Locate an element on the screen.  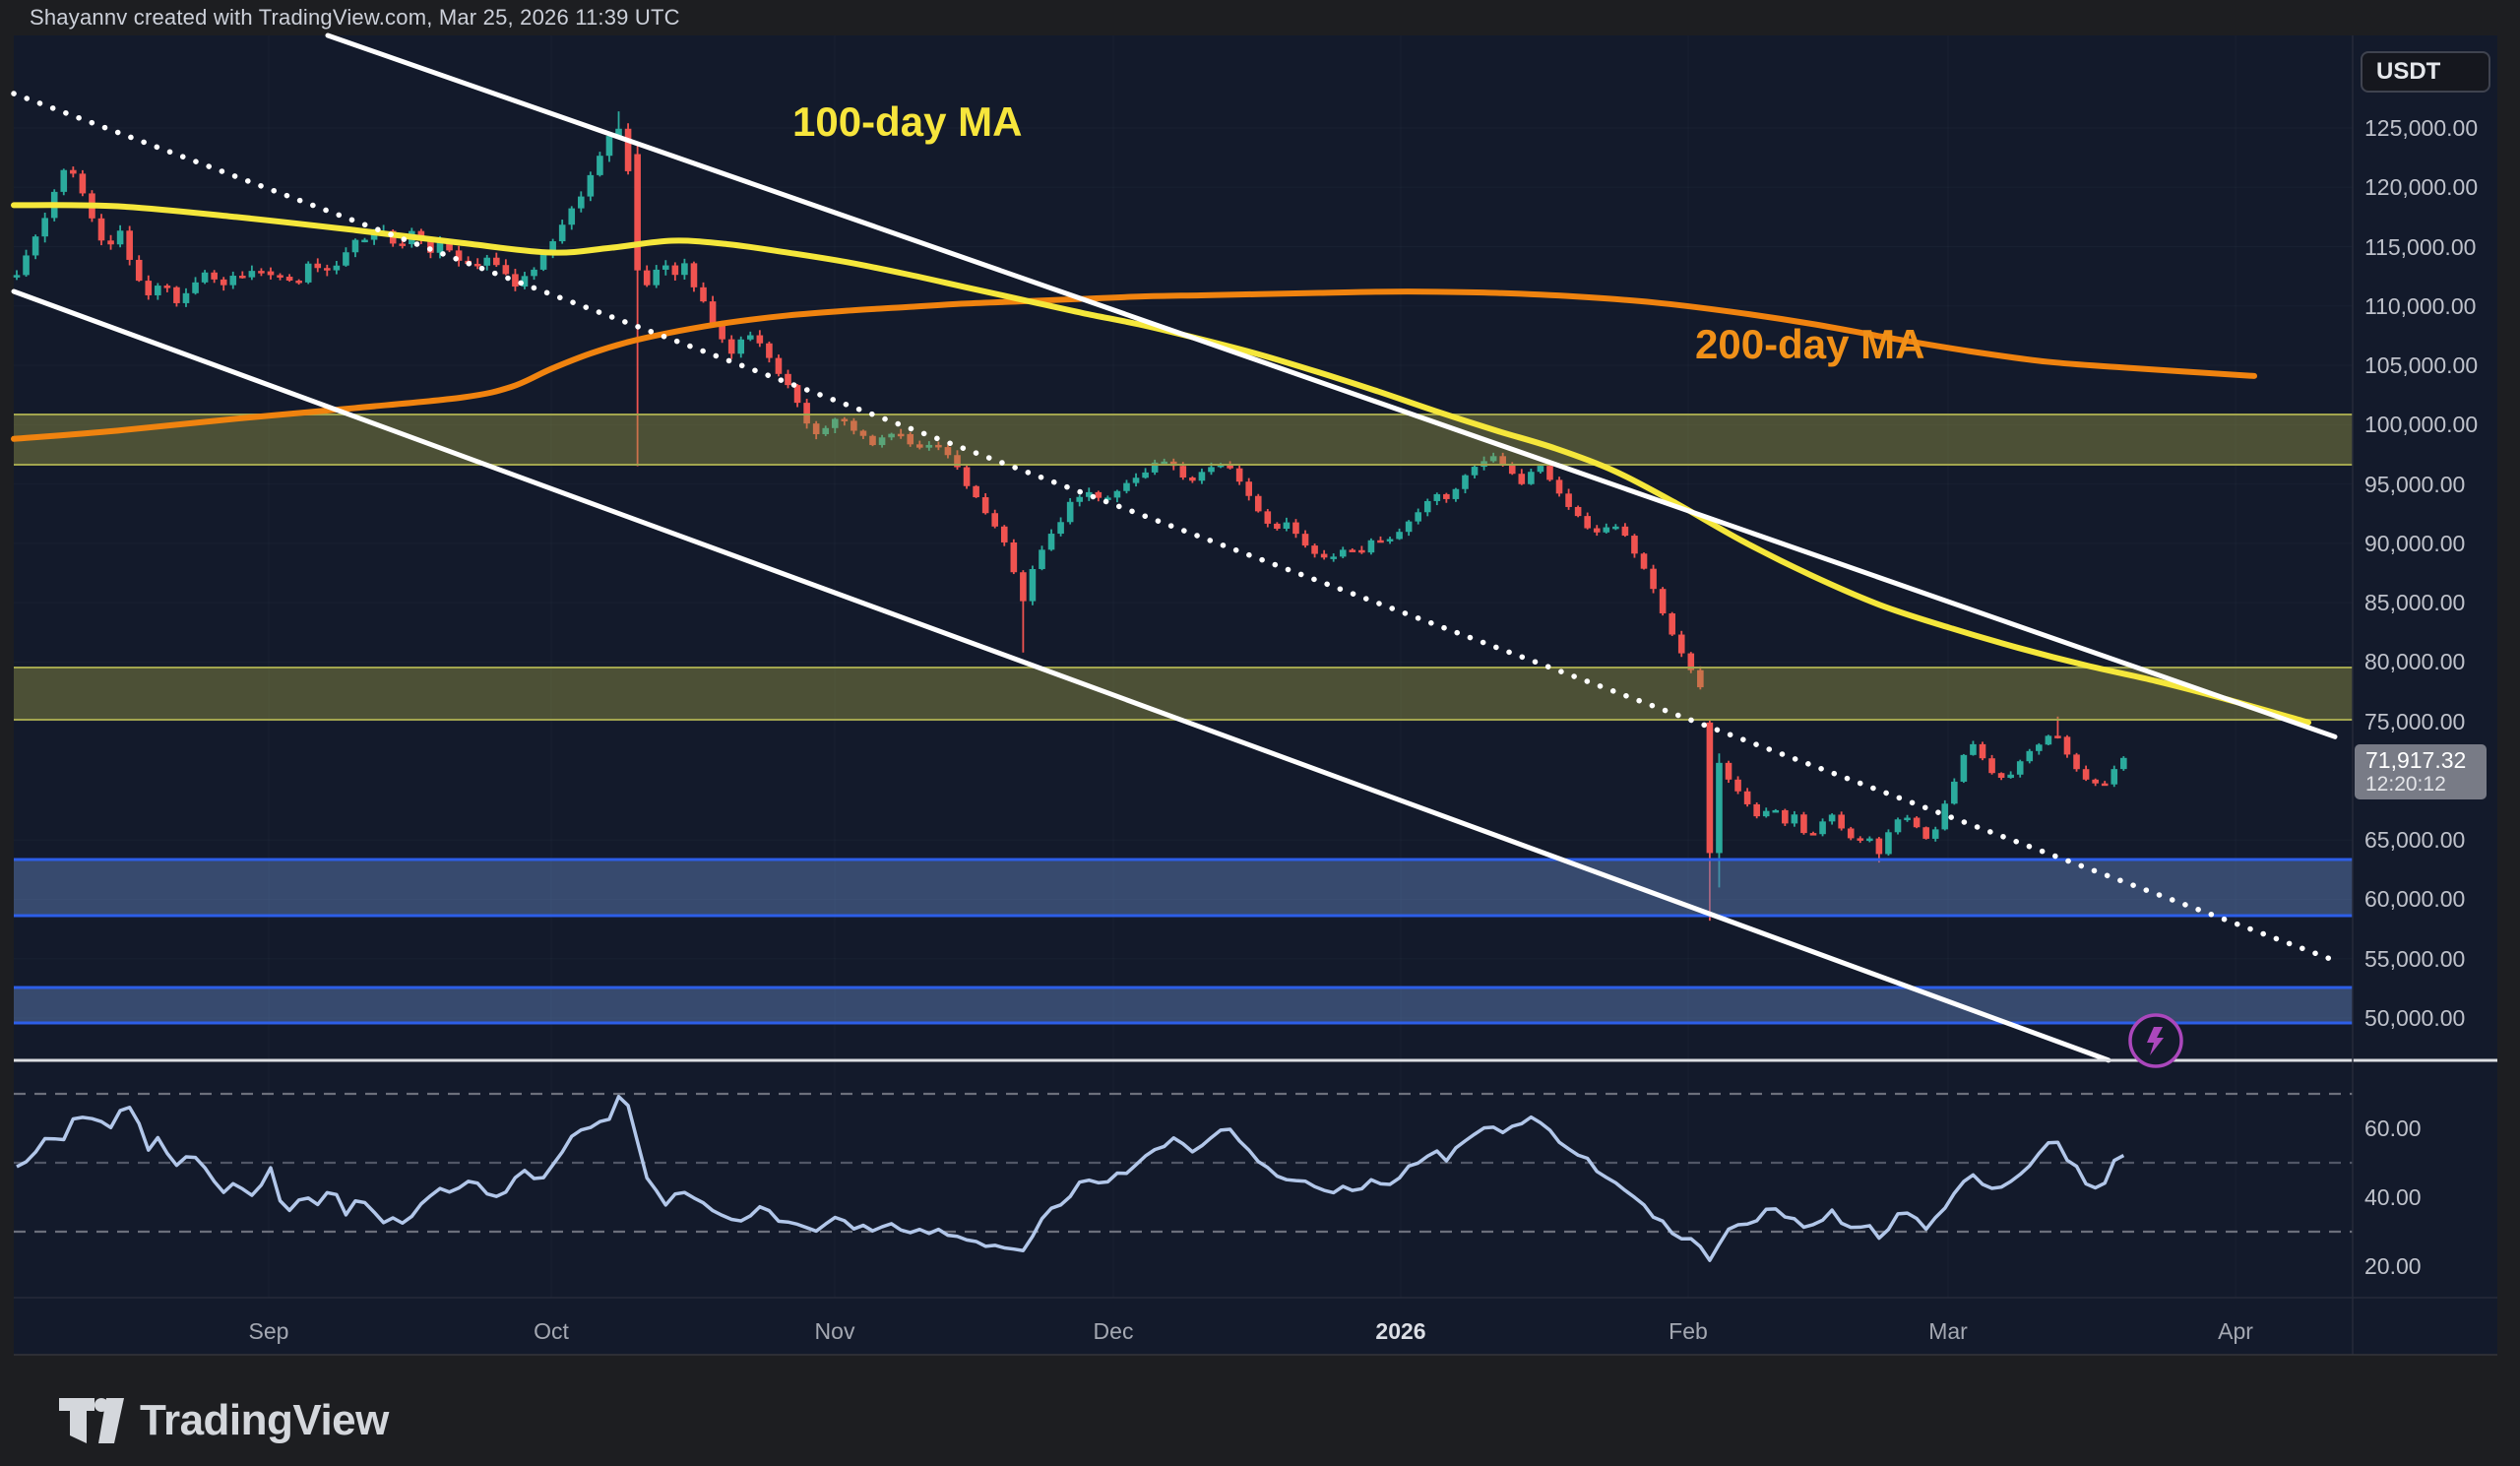
last-price-countdown: 12:20:12 is located at coordinates (2405, 785).